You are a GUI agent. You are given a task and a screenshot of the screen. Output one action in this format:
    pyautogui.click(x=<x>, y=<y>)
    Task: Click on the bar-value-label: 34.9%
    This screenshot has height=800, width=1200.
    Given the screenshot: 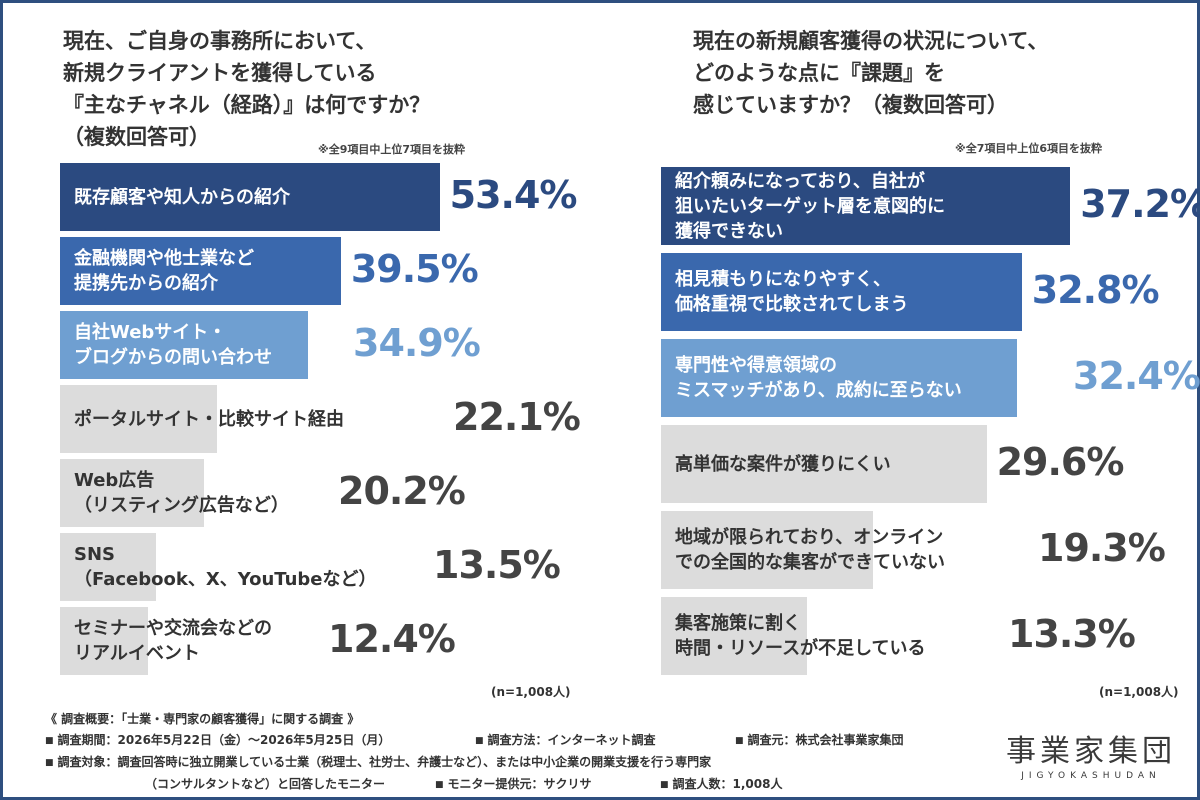 What is the action you would take?
    pyautogui.click(x=417, y=343)
    